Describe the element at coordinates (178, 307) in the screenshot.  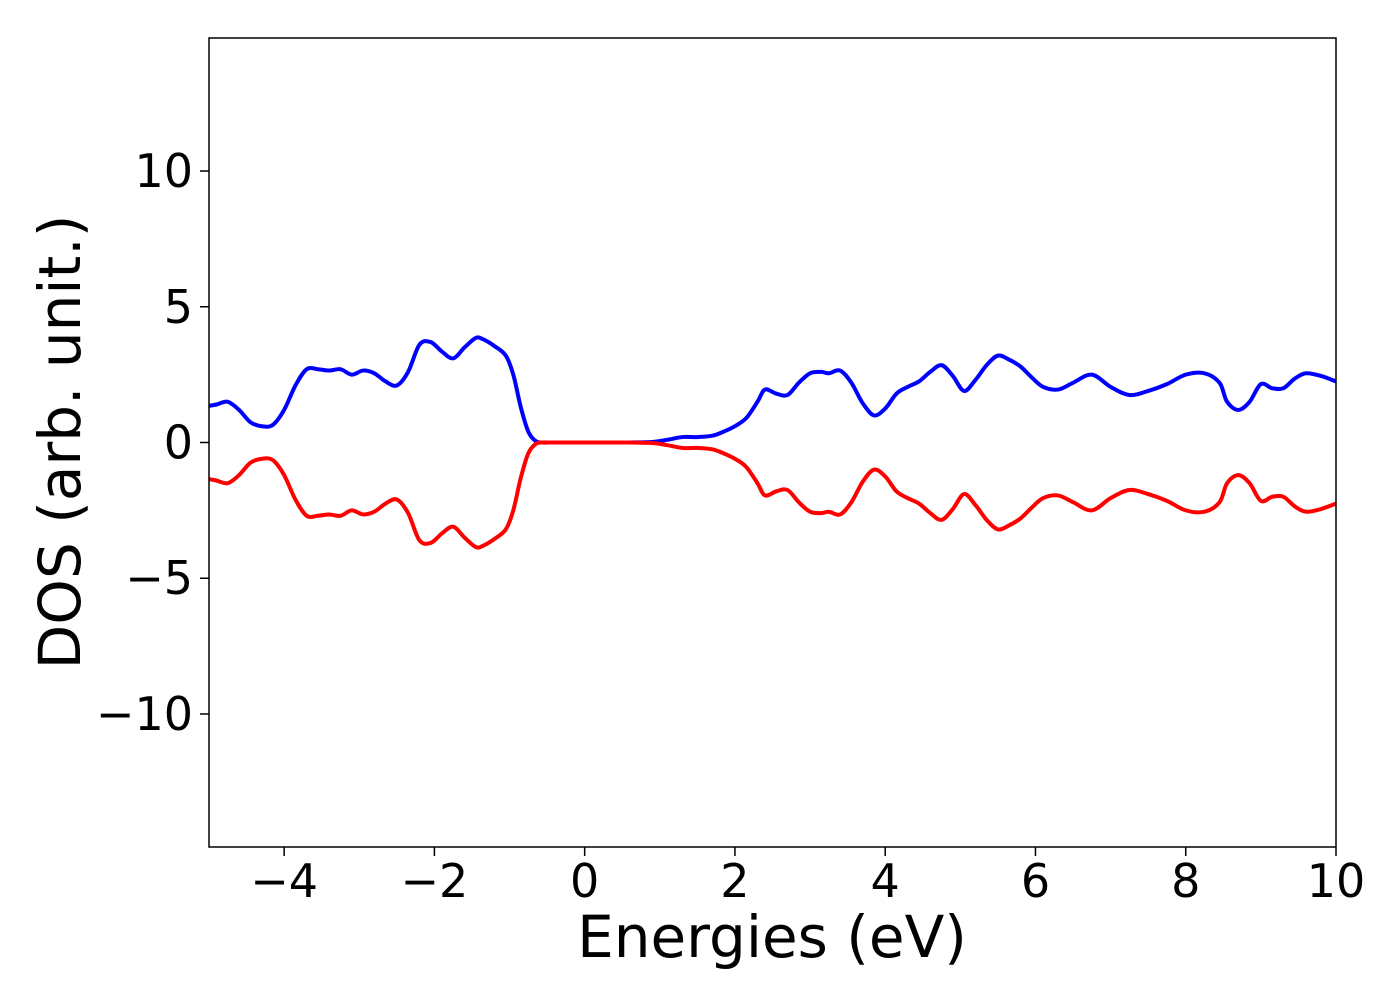
I see `y-tick-label: 5` at that location.